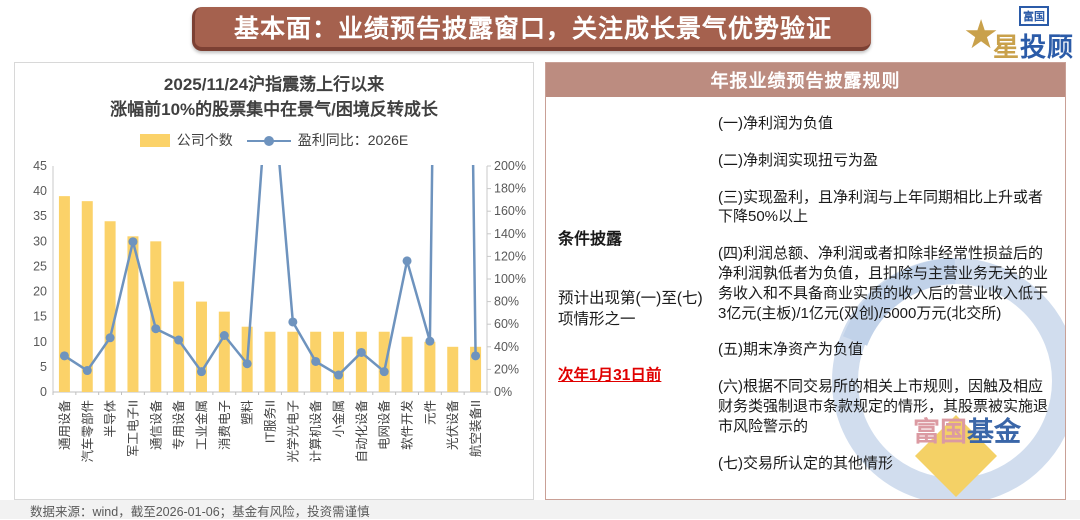  Describe the element at coordinates (798, 160) in the screenshot. I see `rule-item-2: (二)净刺润实现扭亏为盈` at that location.